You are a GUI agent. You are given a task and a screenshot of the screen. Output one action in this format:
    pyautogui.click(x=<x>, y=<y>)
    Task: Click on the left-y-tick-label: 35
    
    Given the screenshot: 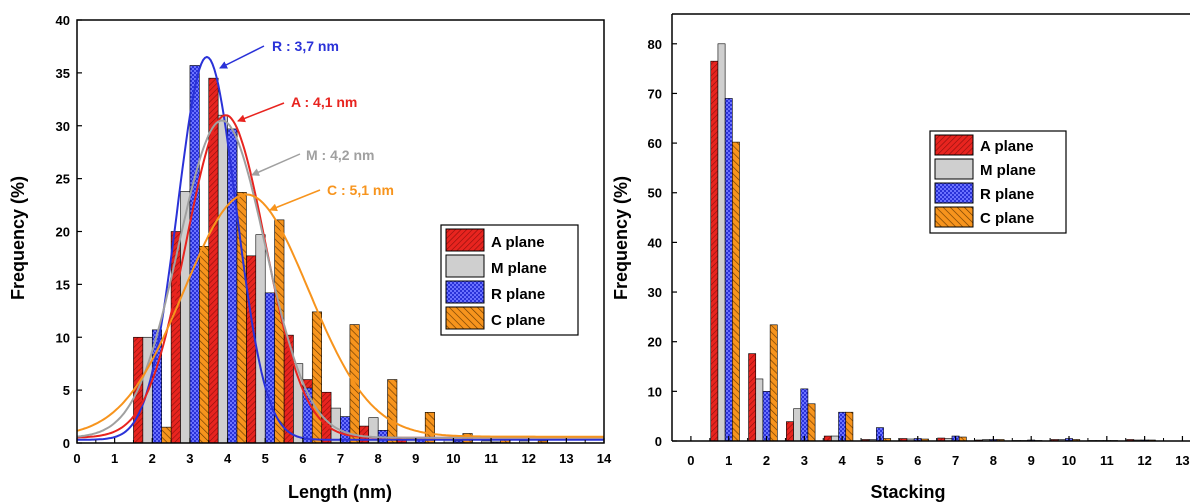 What is the action you would take?
    pyautogui.click(x=63, y=73)
    